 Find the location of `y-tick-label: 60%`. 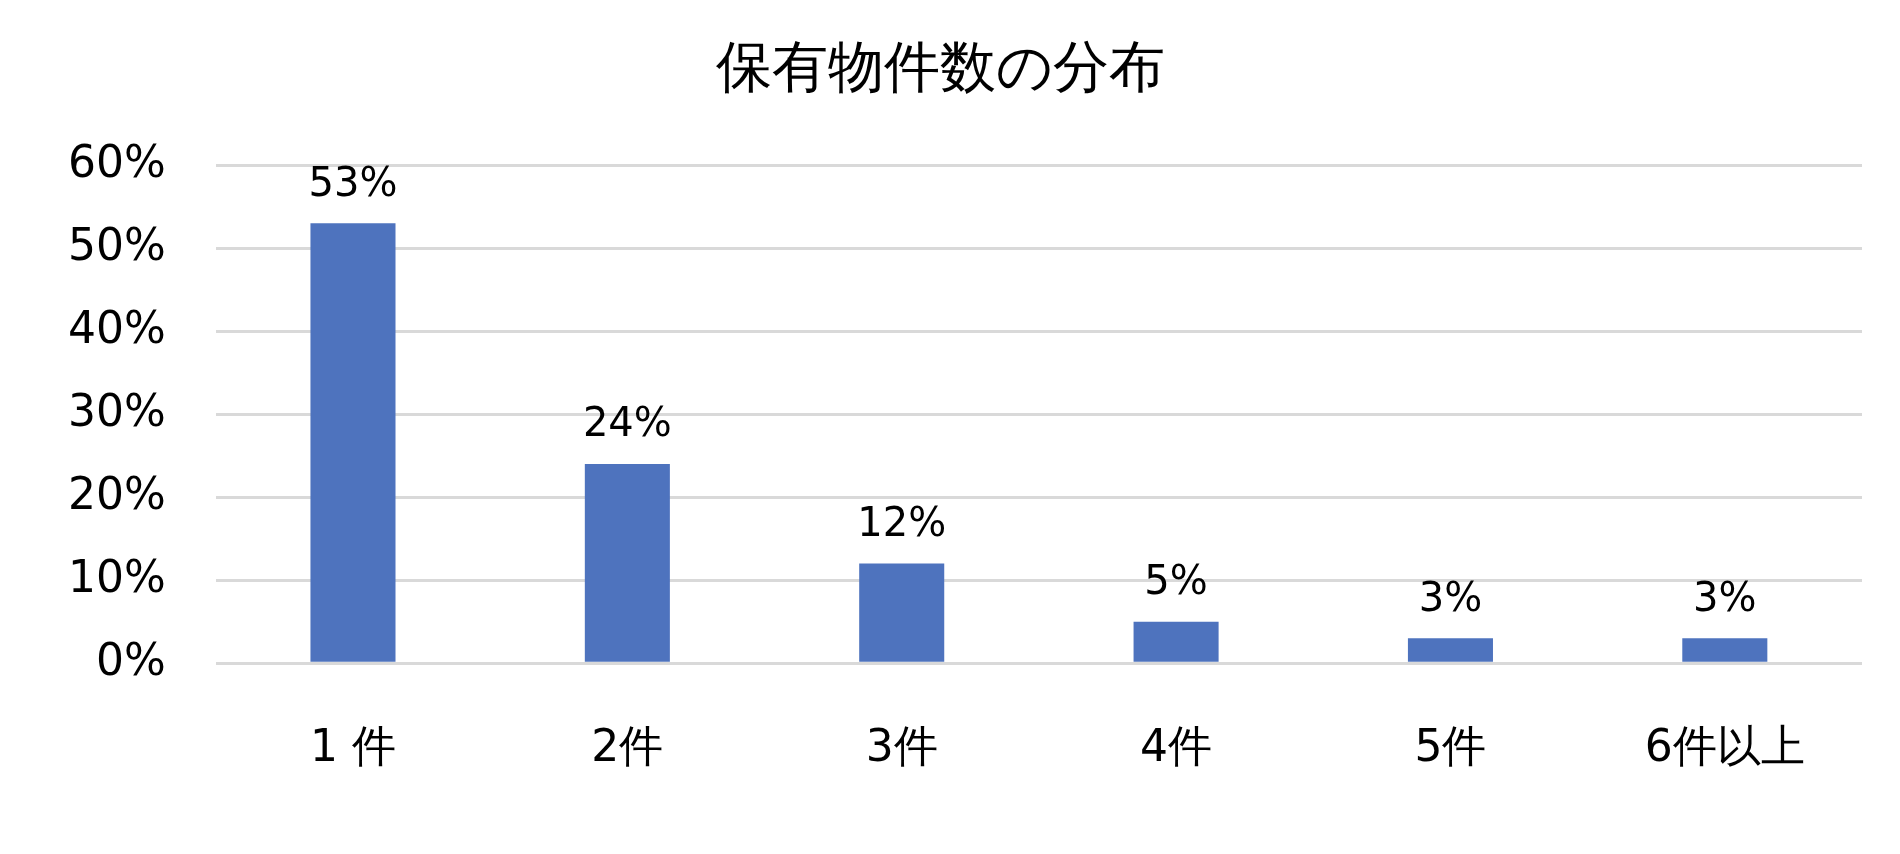

y-tick-label: 60% is located at coordinates (117, 161).